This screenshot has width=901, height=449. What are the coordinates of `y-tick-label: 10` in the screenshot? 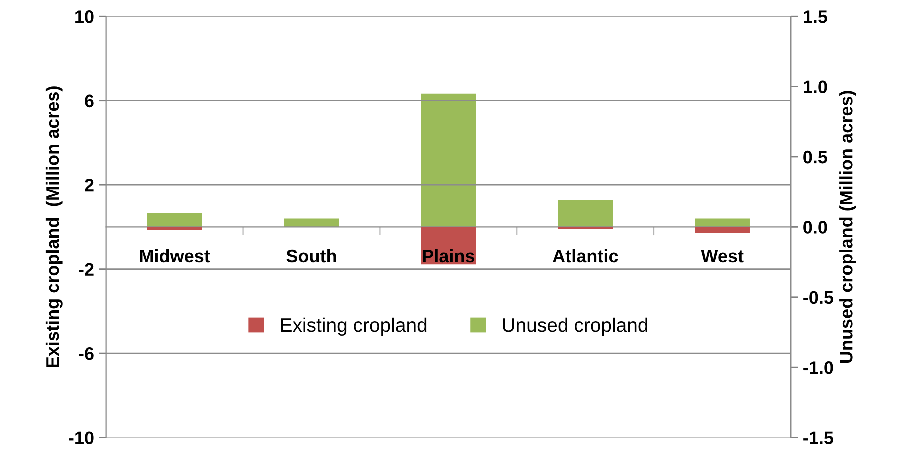 It's located at (85, 17).